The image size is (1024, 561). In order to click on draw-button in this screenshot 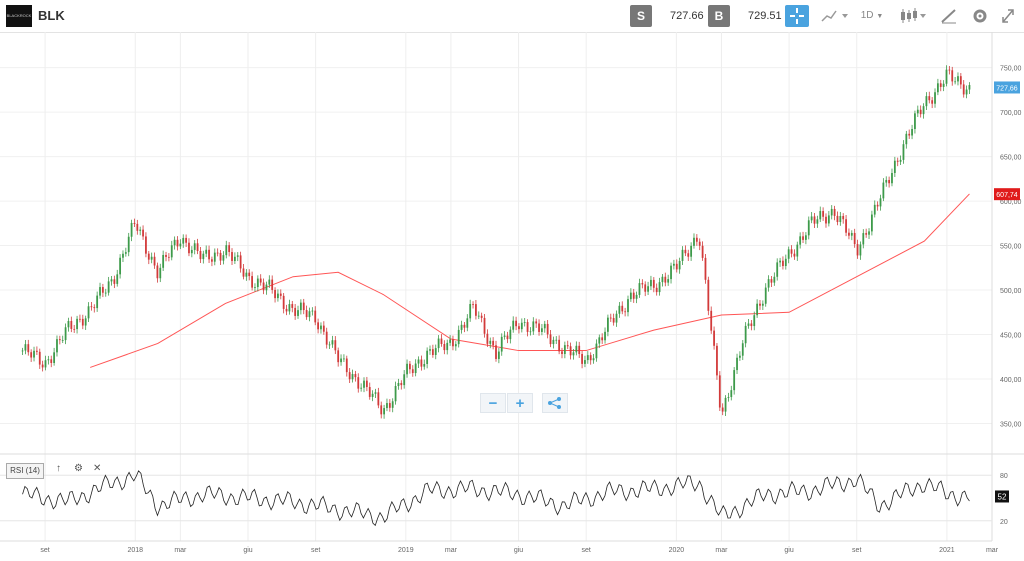, I will do `click(949, 16)`.